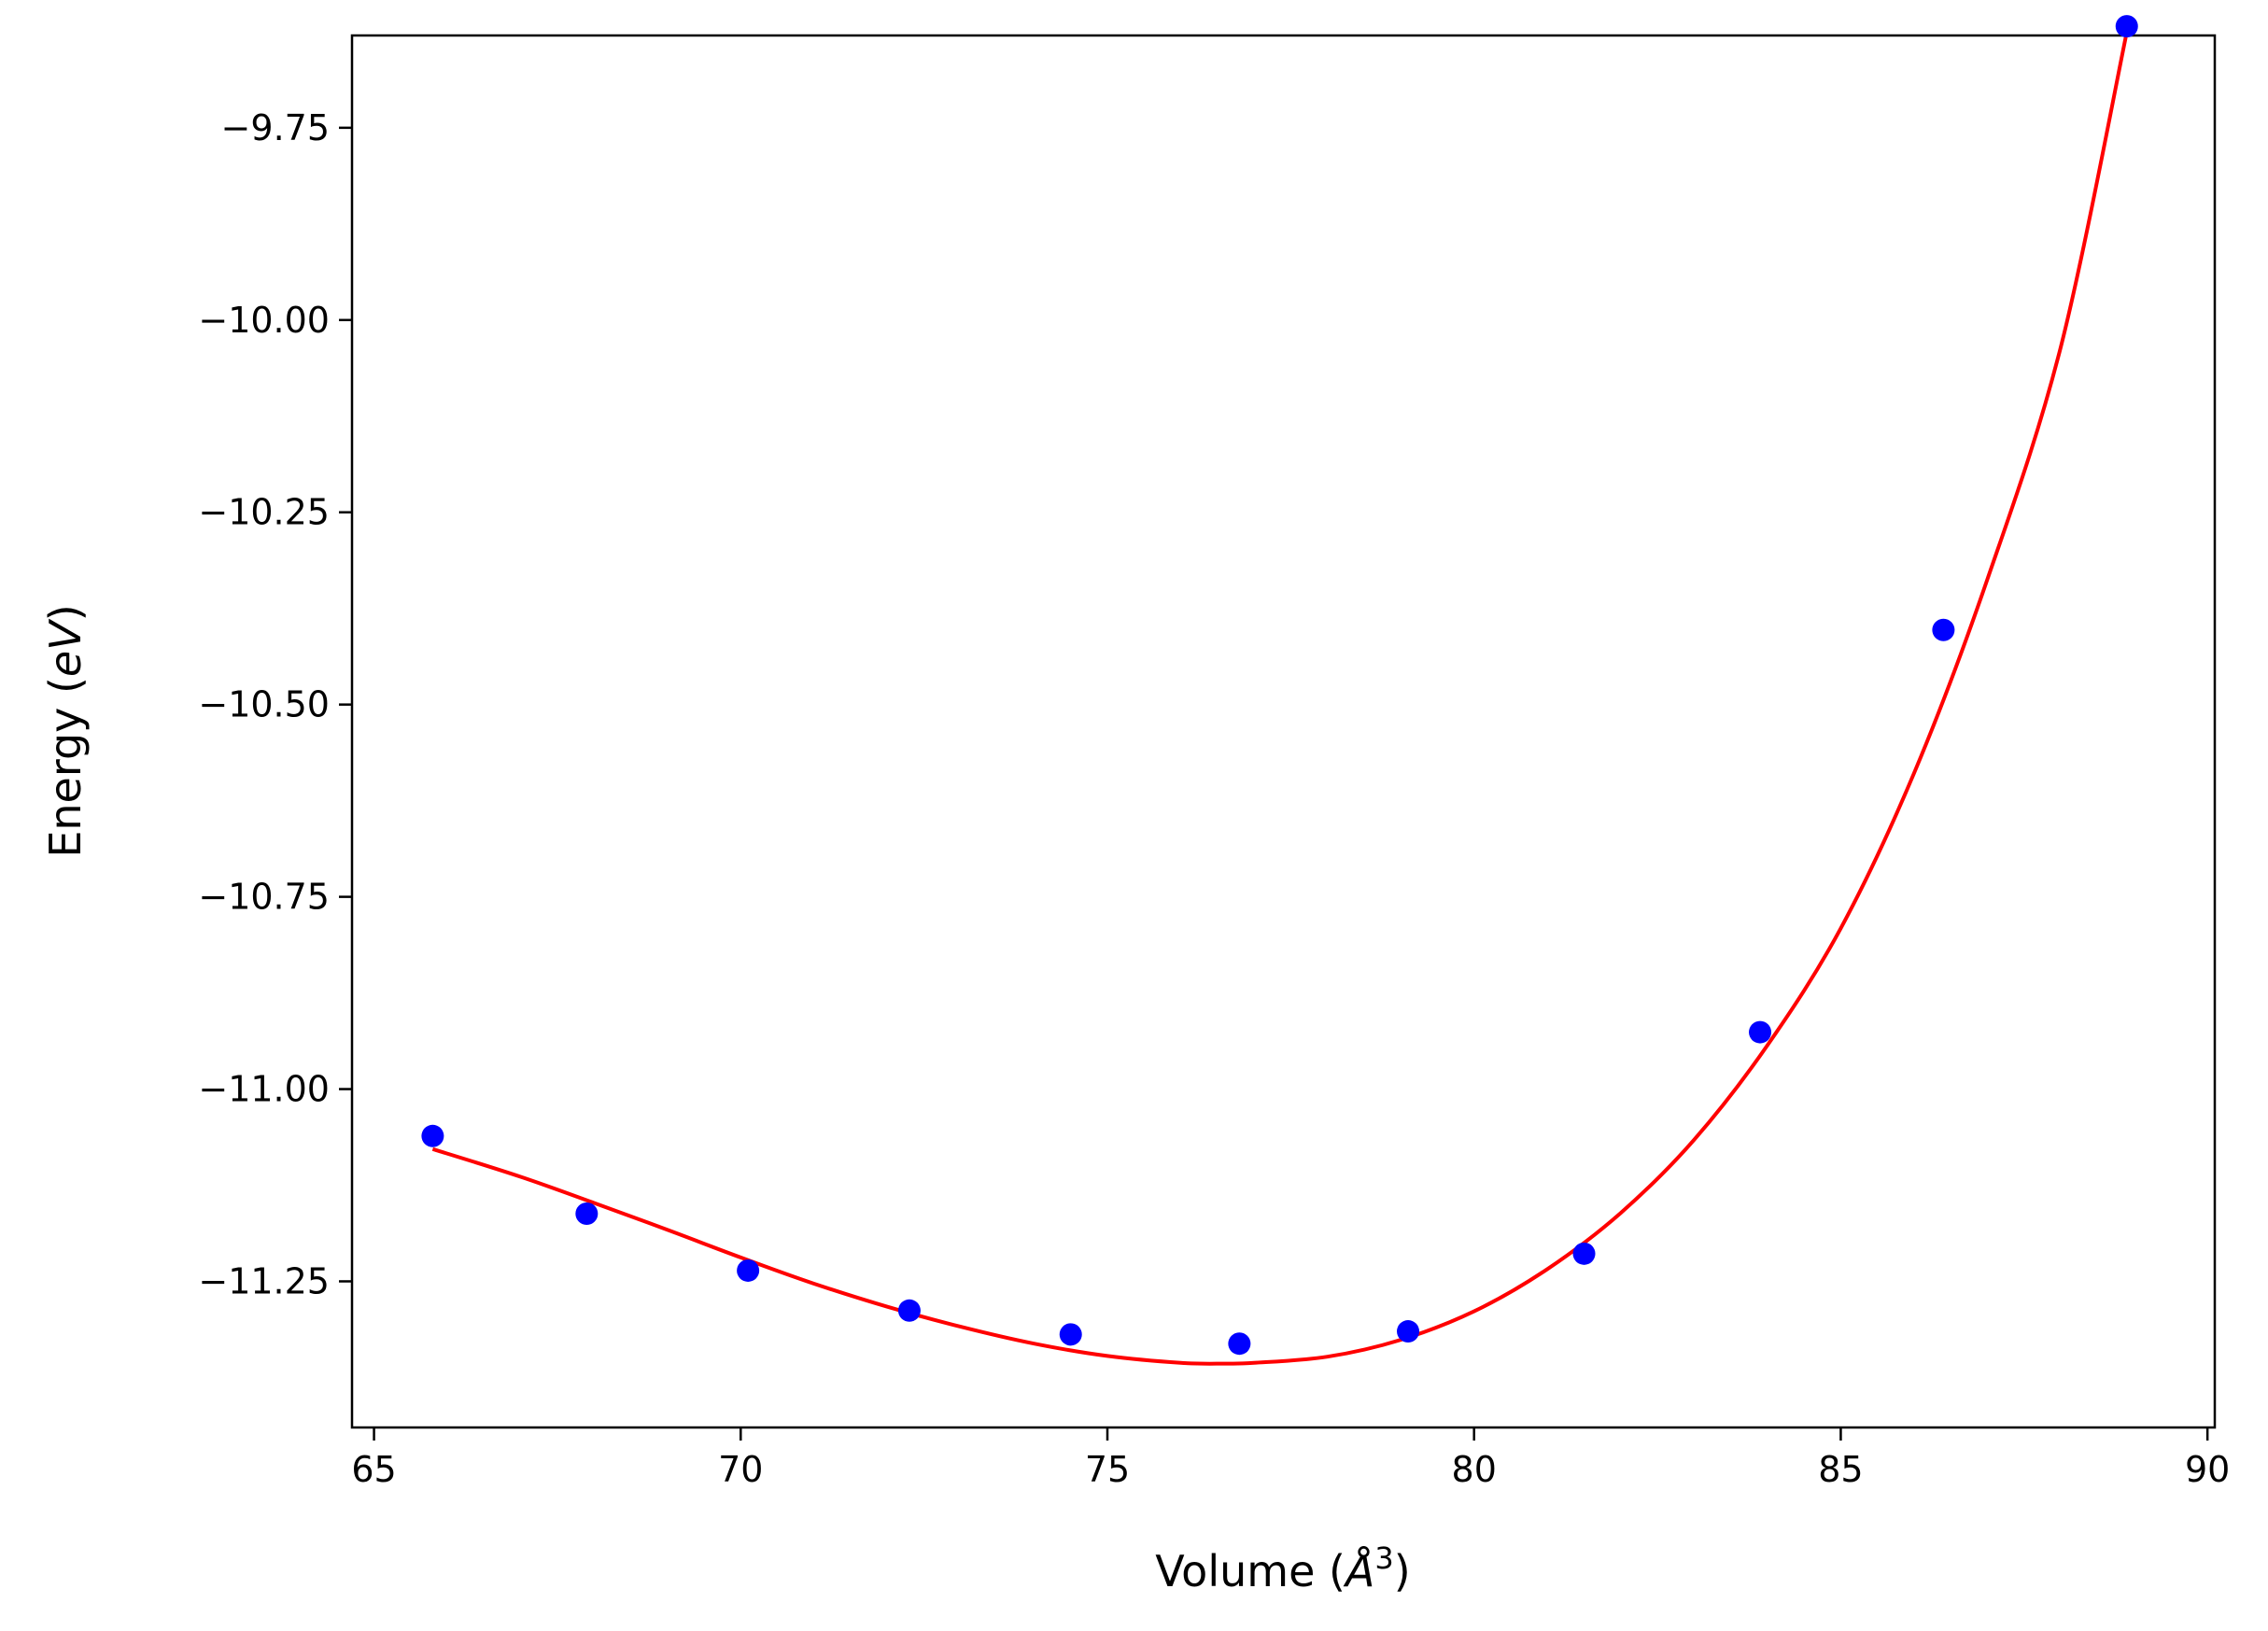  Describe the element at coordinates (65, 767) in the screenshot. I see `y-axis-label-prefix: Energy (` at that location.